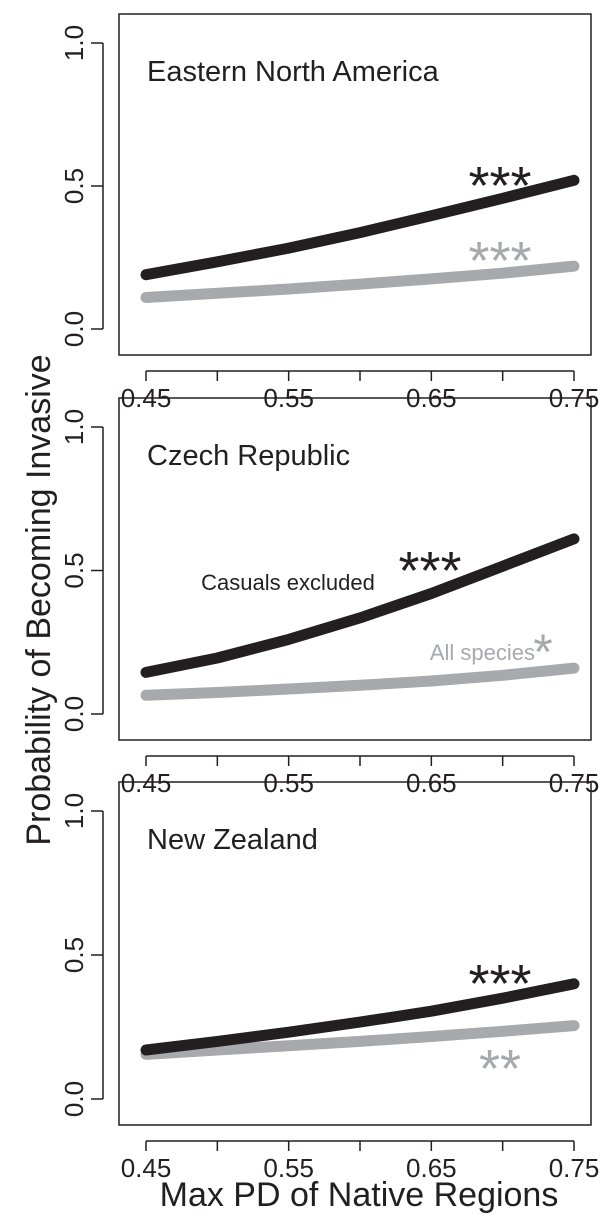 The width and height of the screenshot is (616, 1226). I want to click on y-axis-label: Probability of Becoming Invasive, so click(39, 599).